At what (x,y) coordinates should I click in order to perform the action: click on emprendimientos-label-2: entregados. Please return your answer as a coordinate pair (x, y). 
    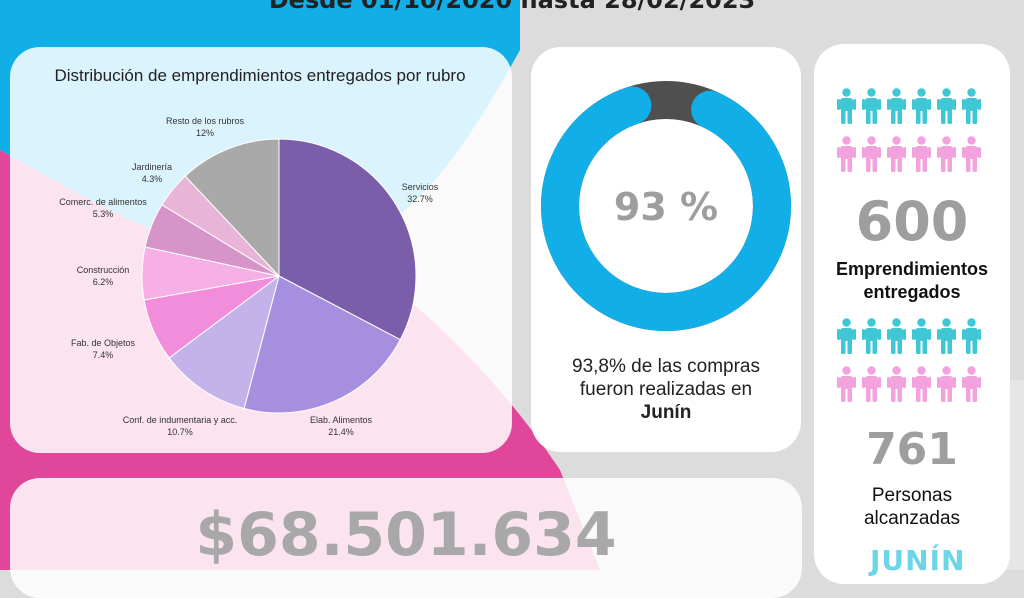
    Looking at the image, I should click on (912, 292).